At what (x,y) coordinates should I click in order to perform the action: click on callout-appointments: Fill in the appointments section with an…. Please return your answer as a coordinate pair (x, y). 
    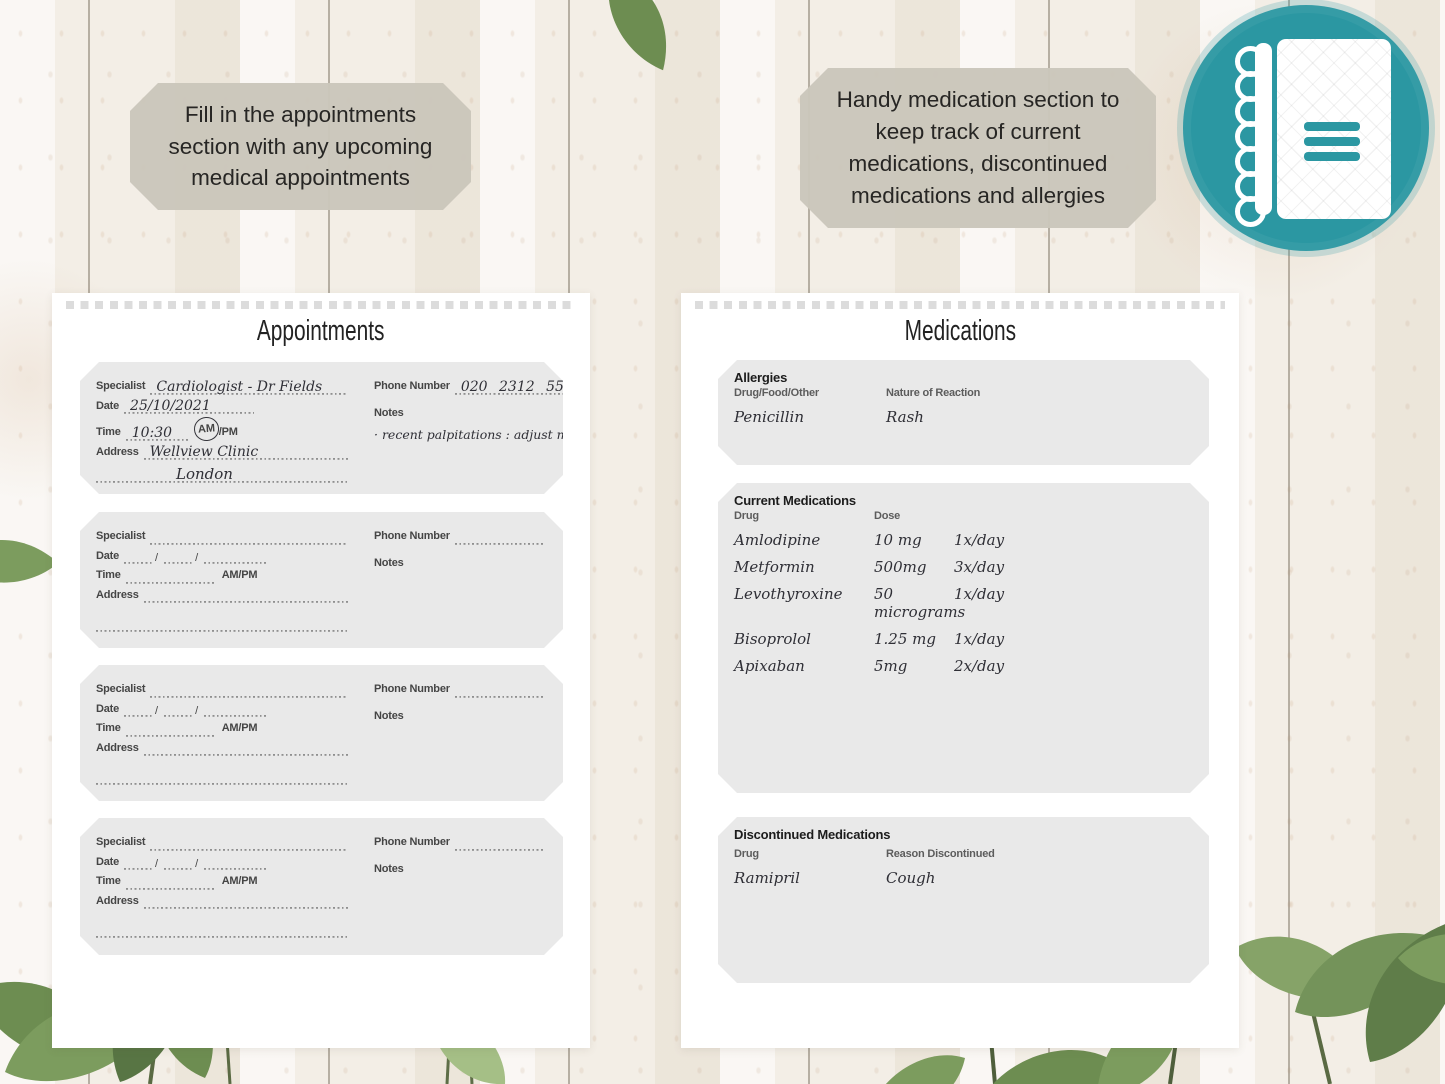
    Looking at the image, I should click on (300, 146).